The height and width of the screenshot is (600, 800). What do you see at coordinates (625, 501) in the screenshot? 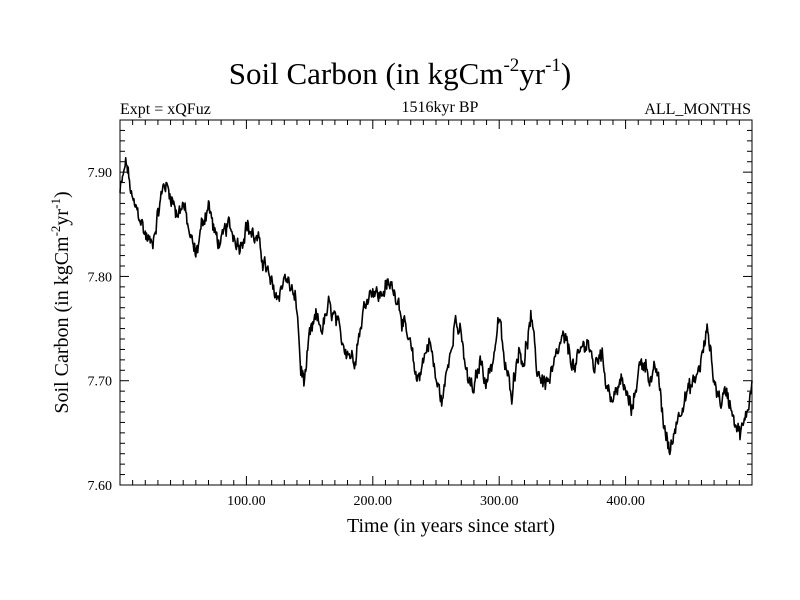
I see `x-tick-label: 400.00` at bounding box center [625, 501].